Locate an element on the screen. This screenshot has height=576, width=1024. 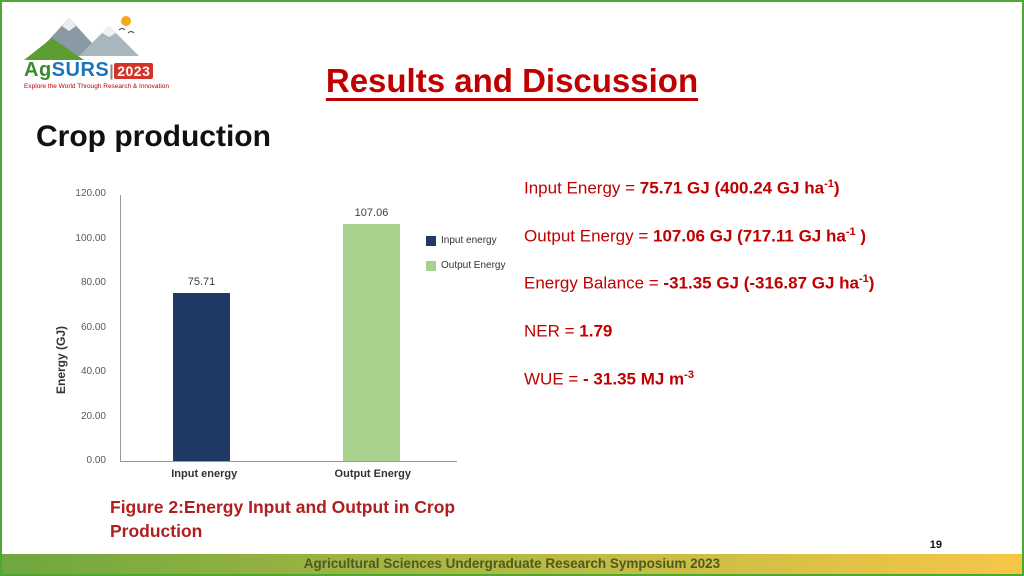
x-axis-labels: Input energy Output Energy is located at coordinates (288, 474).